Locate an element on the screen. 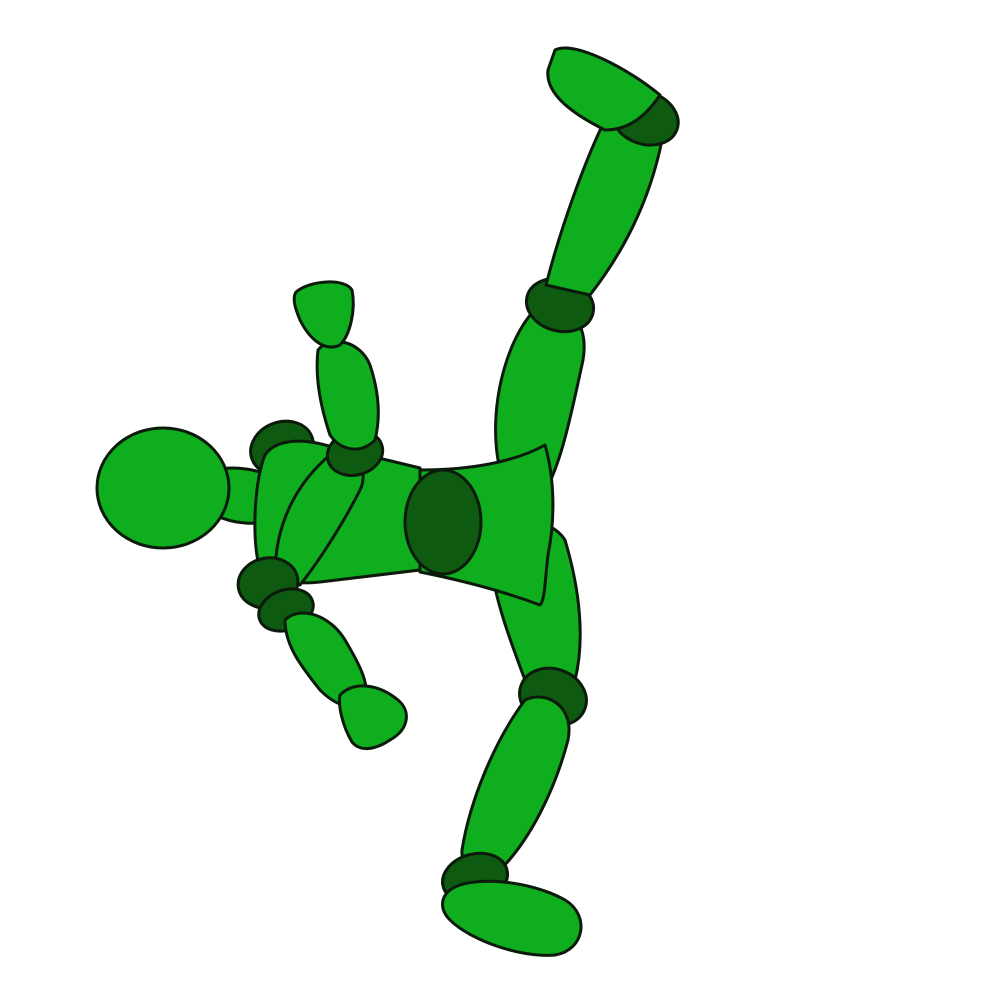 This screenshot has height=1000, width=1000. waist-joint is located at coordinates (443, 522).